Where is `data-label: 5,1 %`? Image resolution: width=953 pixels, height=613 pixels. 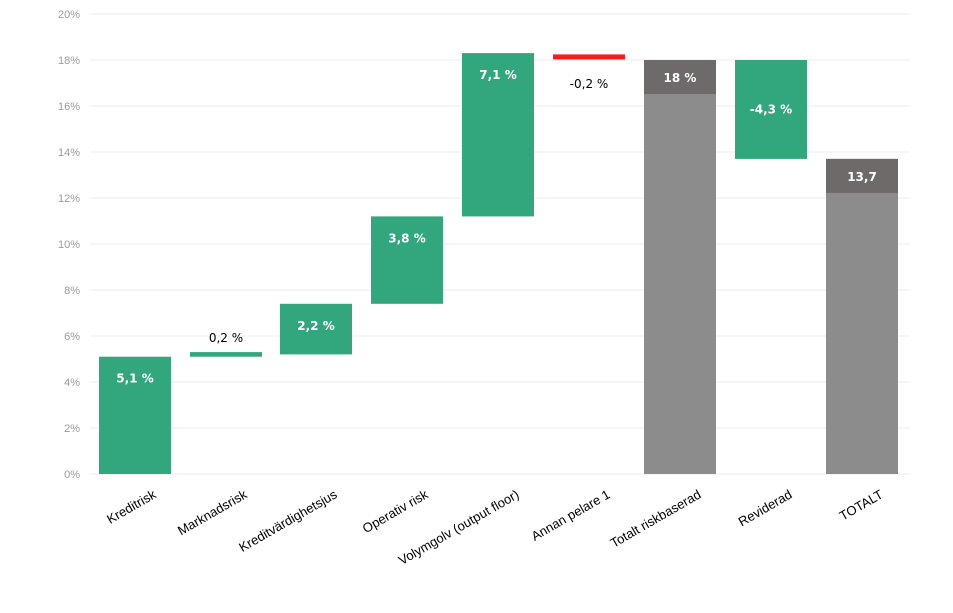 data-label: 5,1 % is located at coordinates (134, 379).